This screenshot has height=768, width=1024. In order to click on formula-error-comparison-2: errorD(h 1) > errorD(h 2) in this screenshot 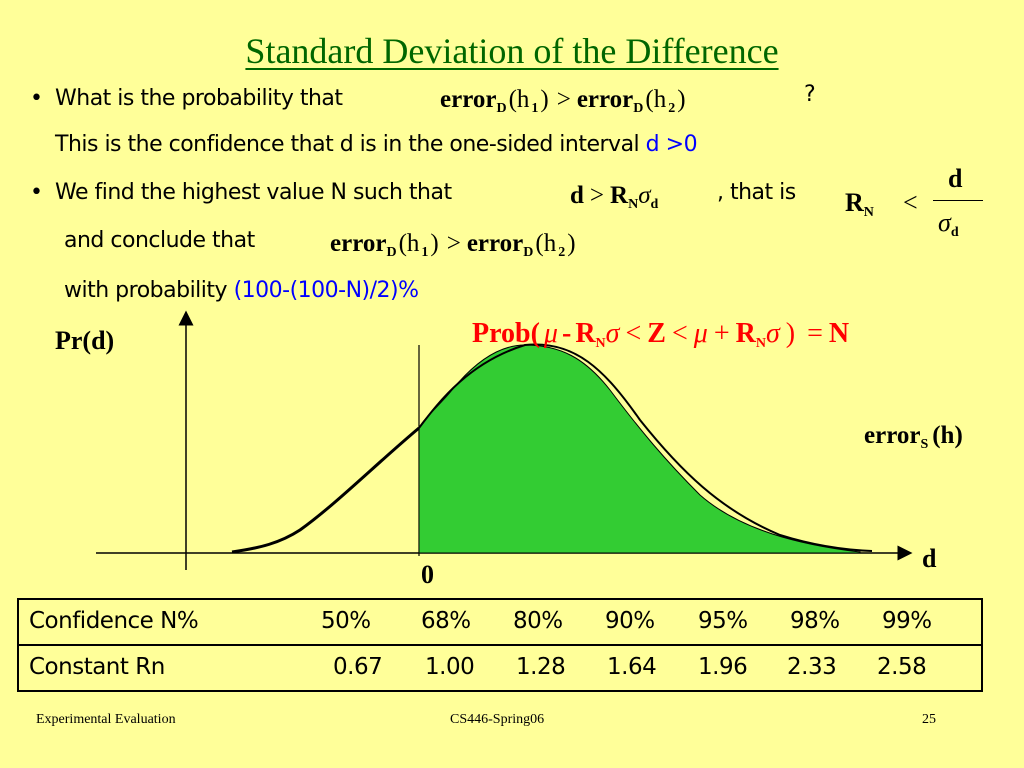, I will do `click(453, 245)`.